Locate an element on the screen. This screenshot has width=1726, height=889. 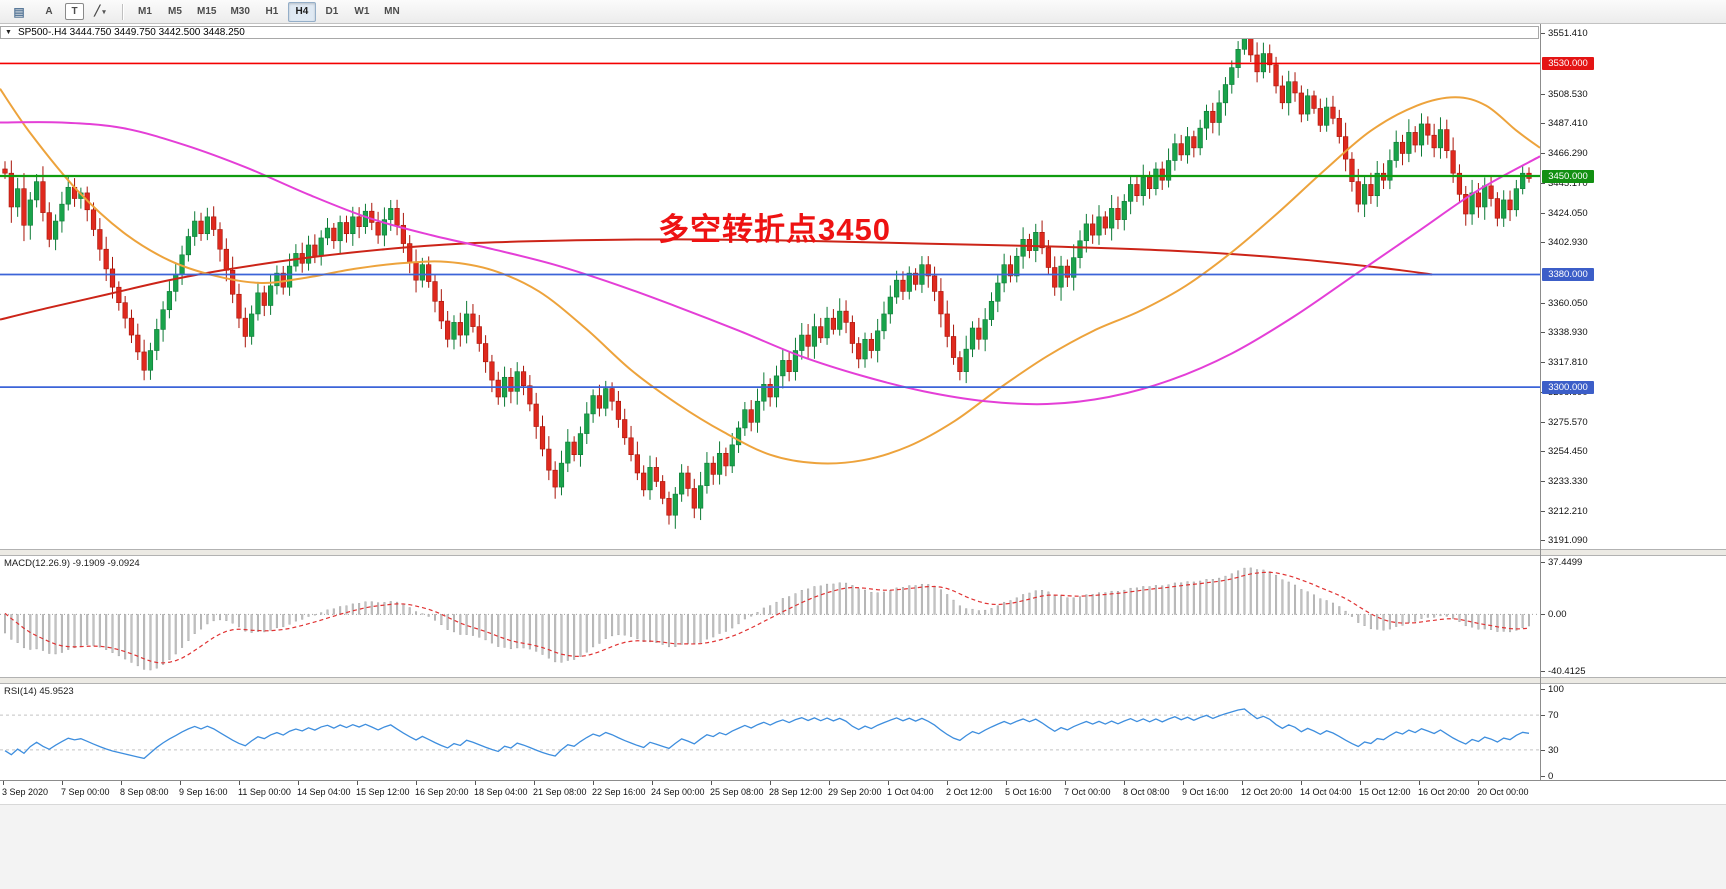
timeframe-d1: D1 is located at coordinates (332, 11).